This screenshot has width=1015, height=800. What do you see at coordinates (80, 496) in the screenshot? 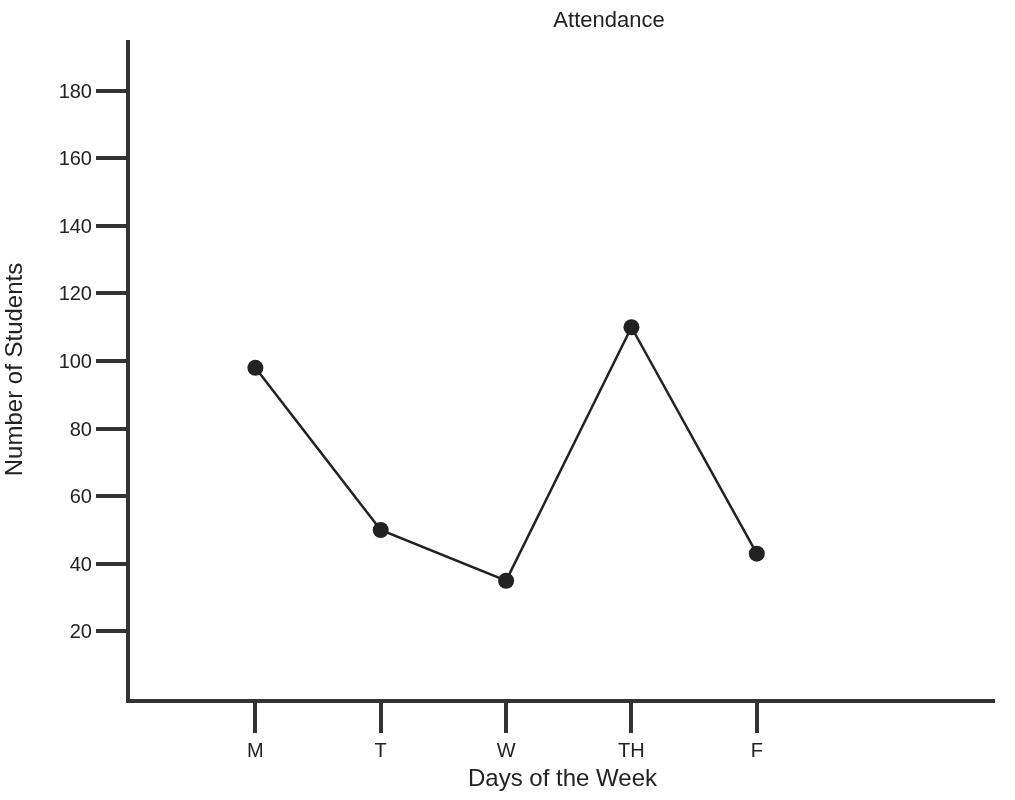
I see `y-tick-label: 60` at bounding box center [80, 496].